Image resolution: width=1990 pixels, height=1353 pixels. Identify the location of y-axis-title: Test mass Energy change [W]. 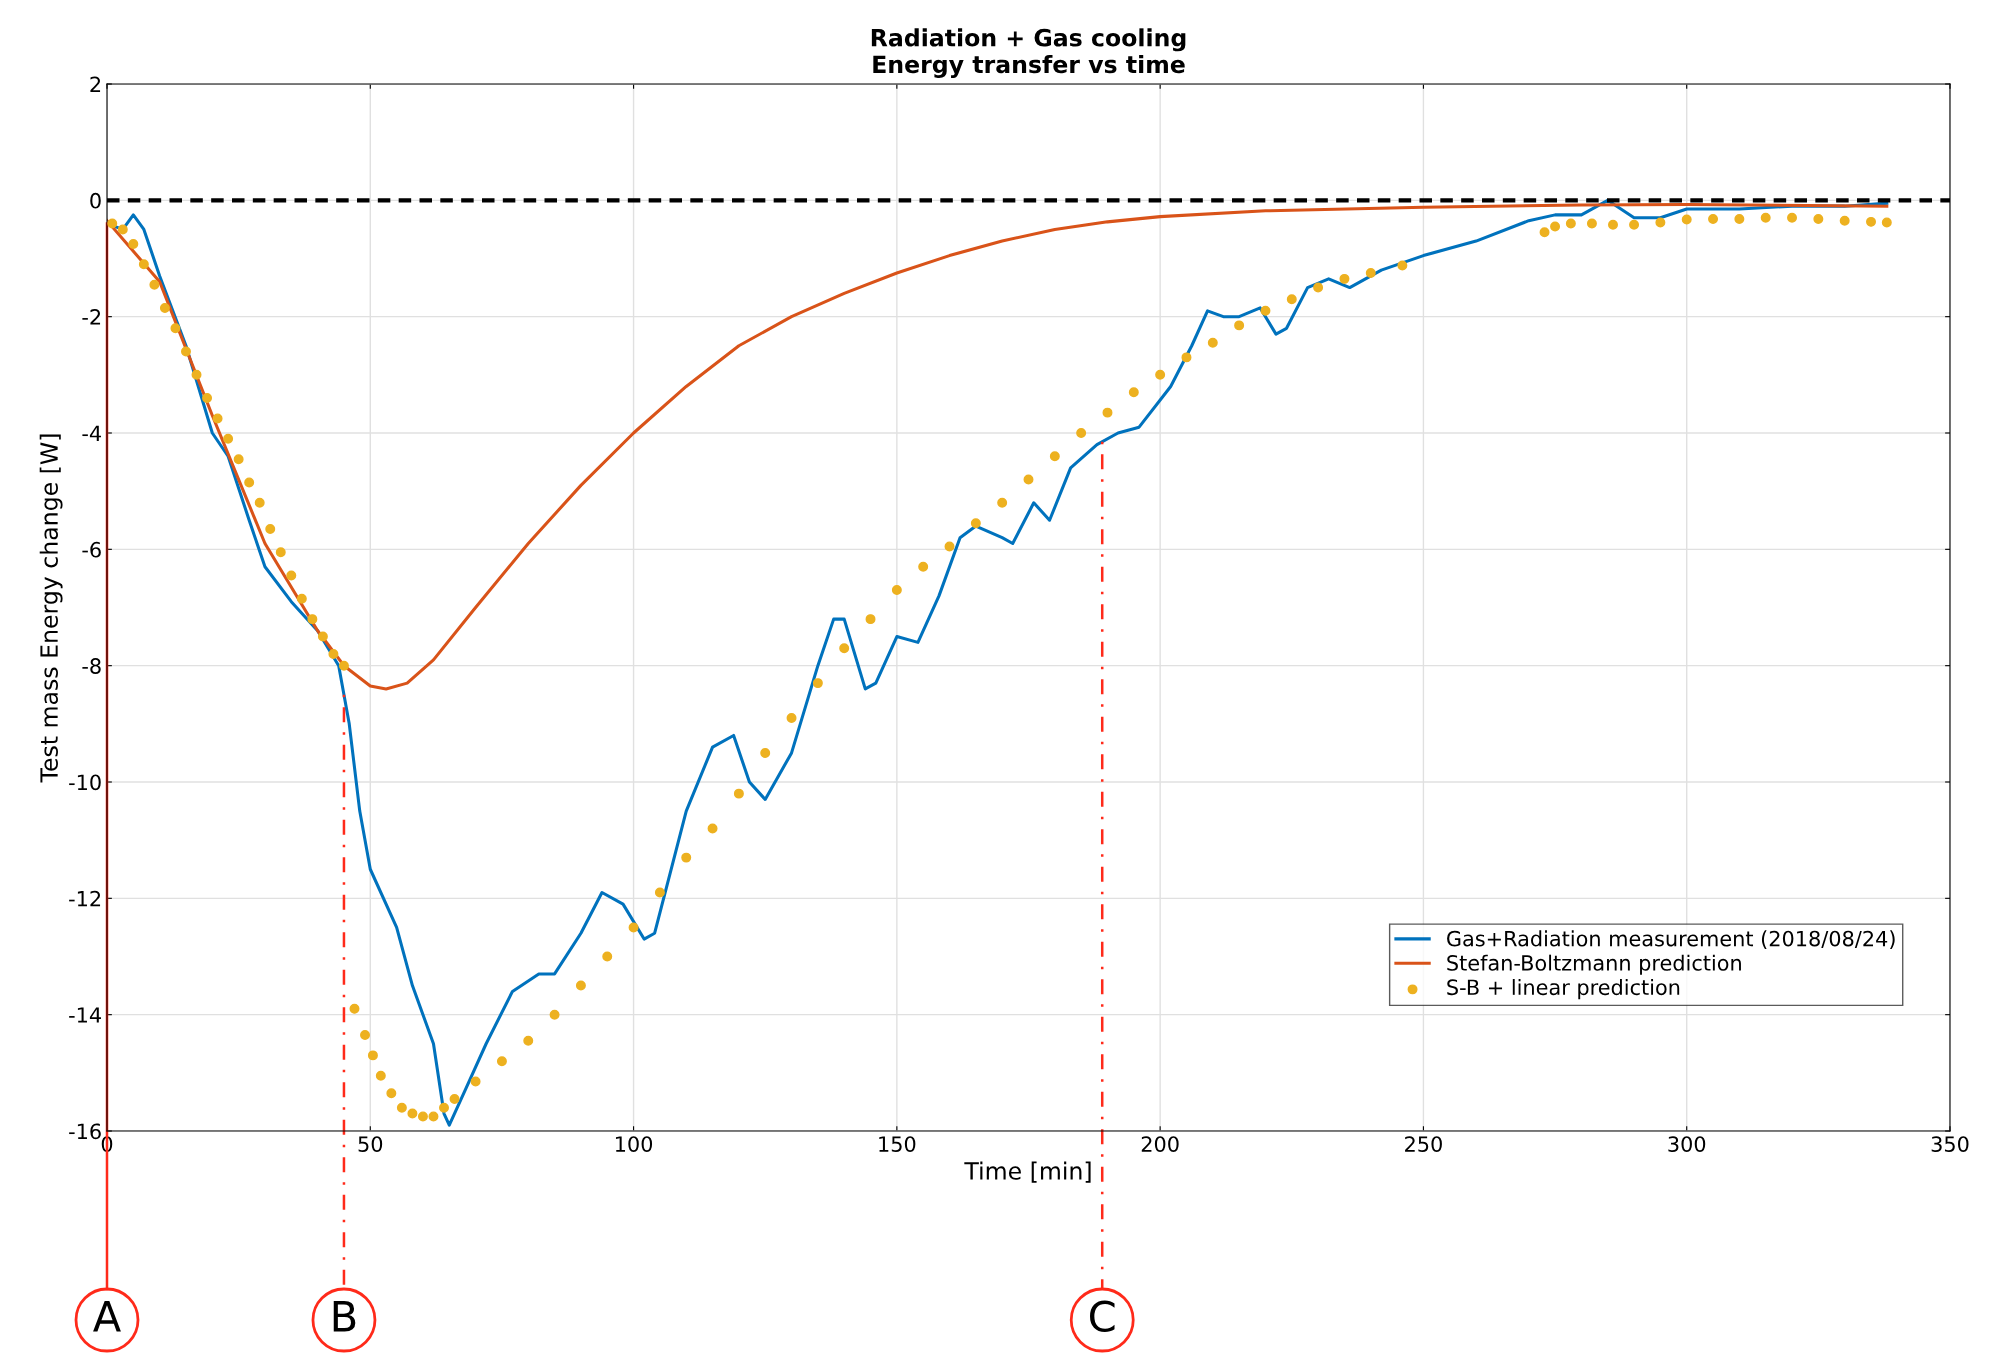
(51, 608).